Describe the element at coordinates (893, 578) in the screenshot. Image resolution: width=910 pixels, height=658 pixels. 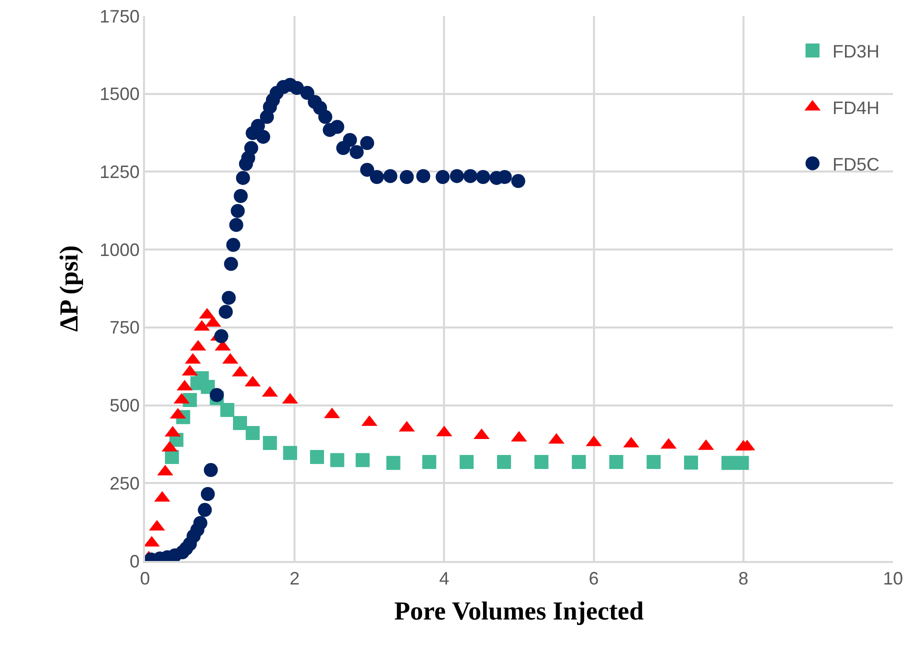
I see `x-tick-label: 10` at that location.